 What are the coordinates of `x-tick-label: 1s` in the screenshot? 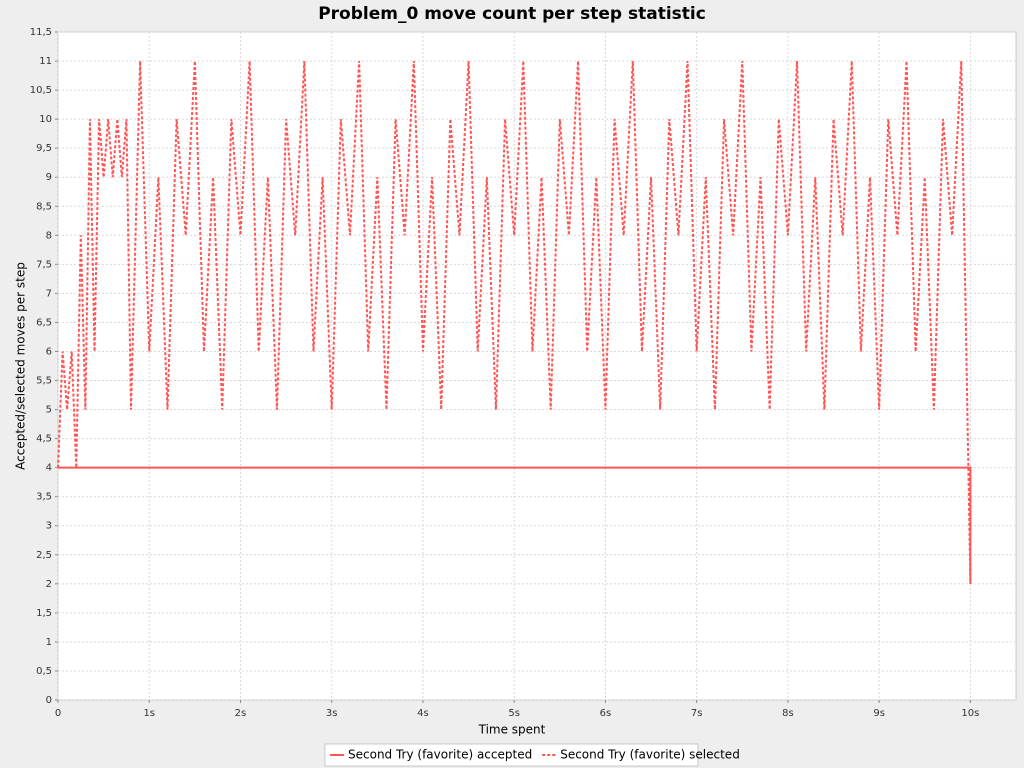 It's located at (149, 713).